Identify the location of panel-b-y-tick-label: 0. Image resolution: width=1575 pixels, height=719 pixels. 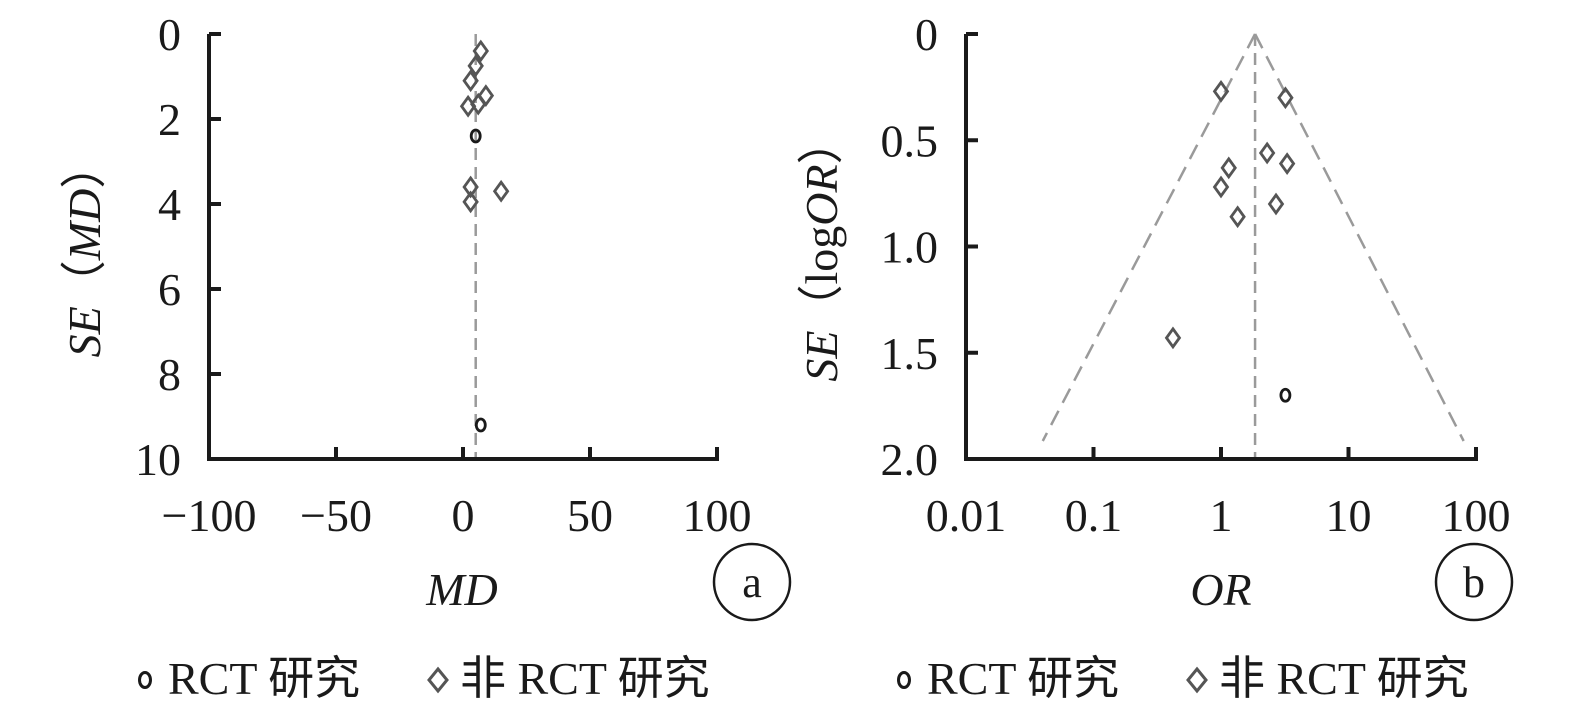
(926, 34).